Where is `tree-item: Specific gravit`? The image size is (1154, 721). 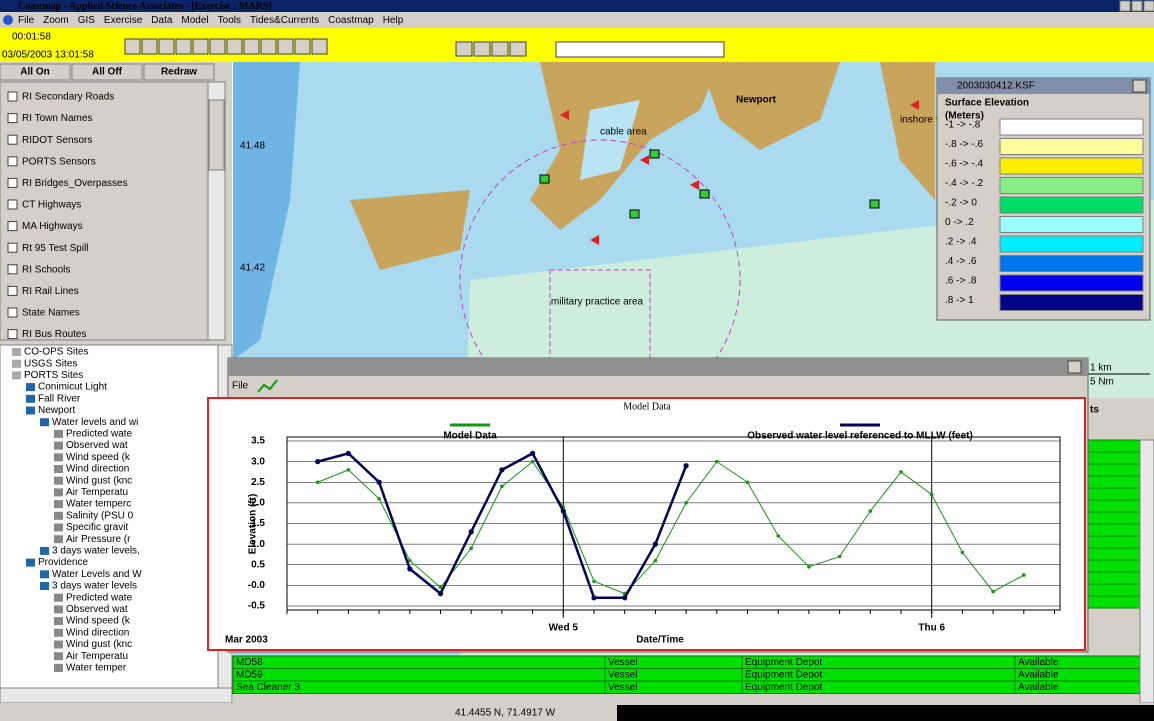 tree-item: Specific gravit is located at coordinates (97, 527).